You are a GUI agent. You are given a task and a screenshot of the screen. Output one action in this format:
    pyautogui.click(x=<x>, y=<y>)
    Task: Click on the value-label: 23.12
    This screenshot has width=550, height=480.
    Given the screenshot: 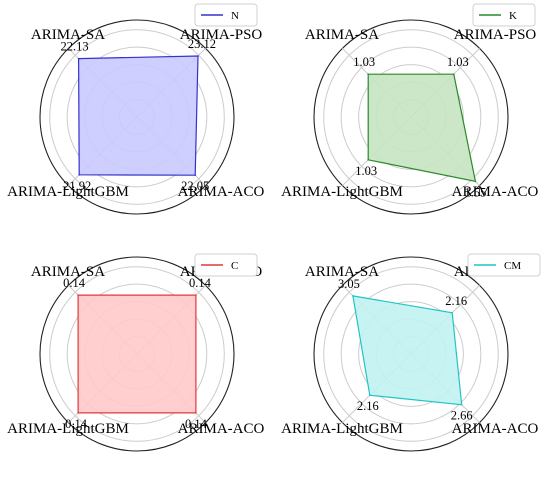 What is the action you would take?
    pyautogui.click(x=202, y=44)
    